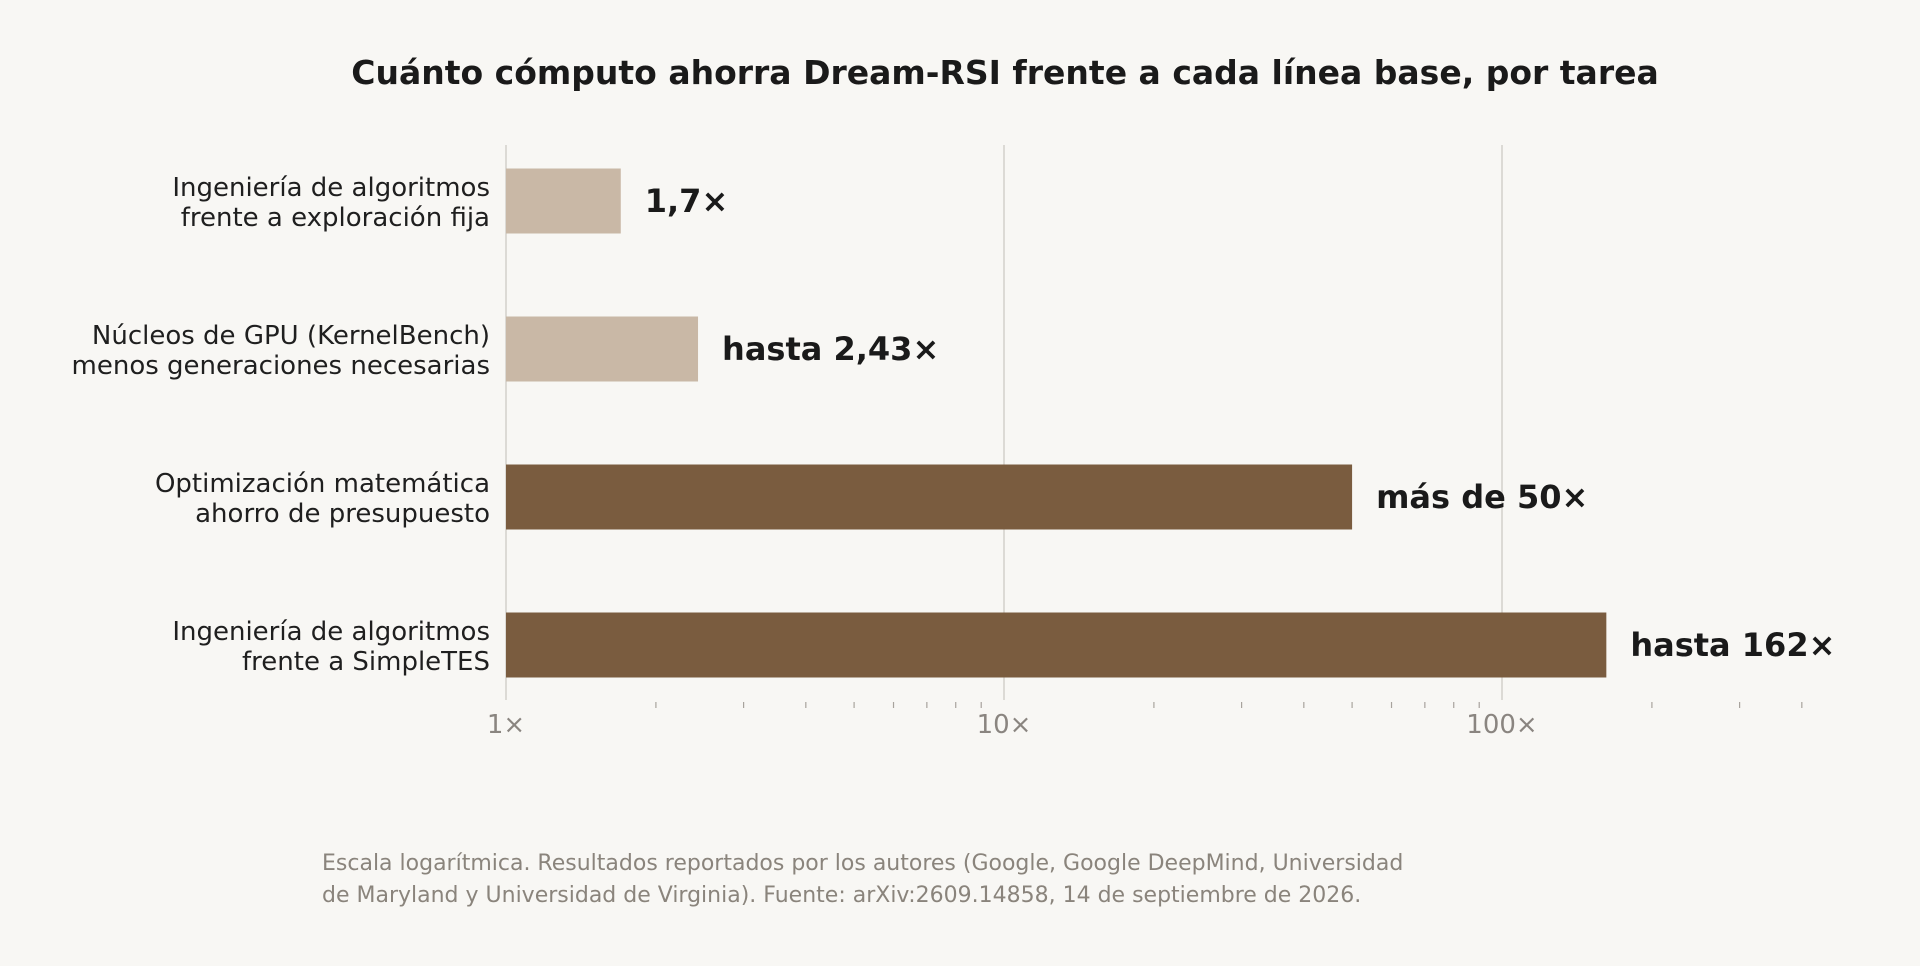  What do you see at coordinates (331, 188) in the screenshot?
I see `category-label-0-line-1: Ingeniería de algoritmos` at bounding box center [331, 188].